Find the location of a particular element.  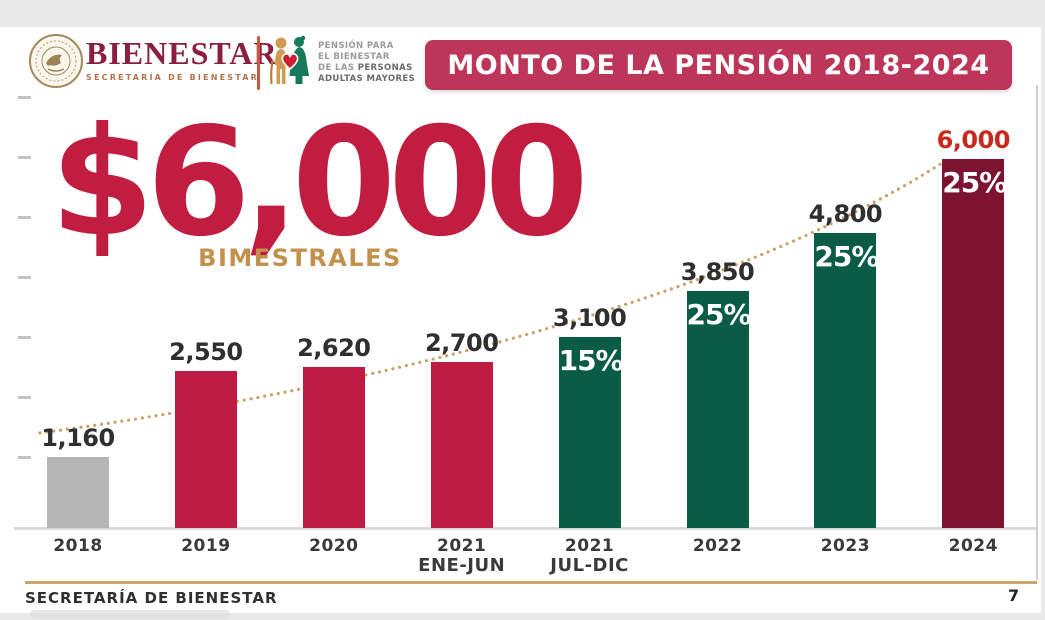

bar-2020 is located at coordinates (333, 447).